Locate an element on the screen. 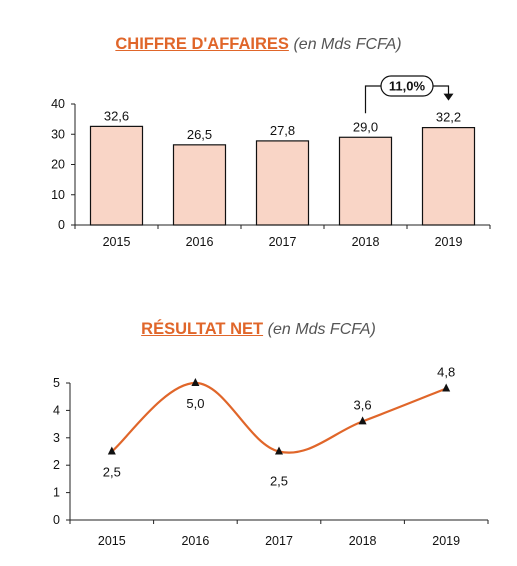 The image size is (517, 566). revenue-y-tick-label: 20 is located at coordinates (58, 165).